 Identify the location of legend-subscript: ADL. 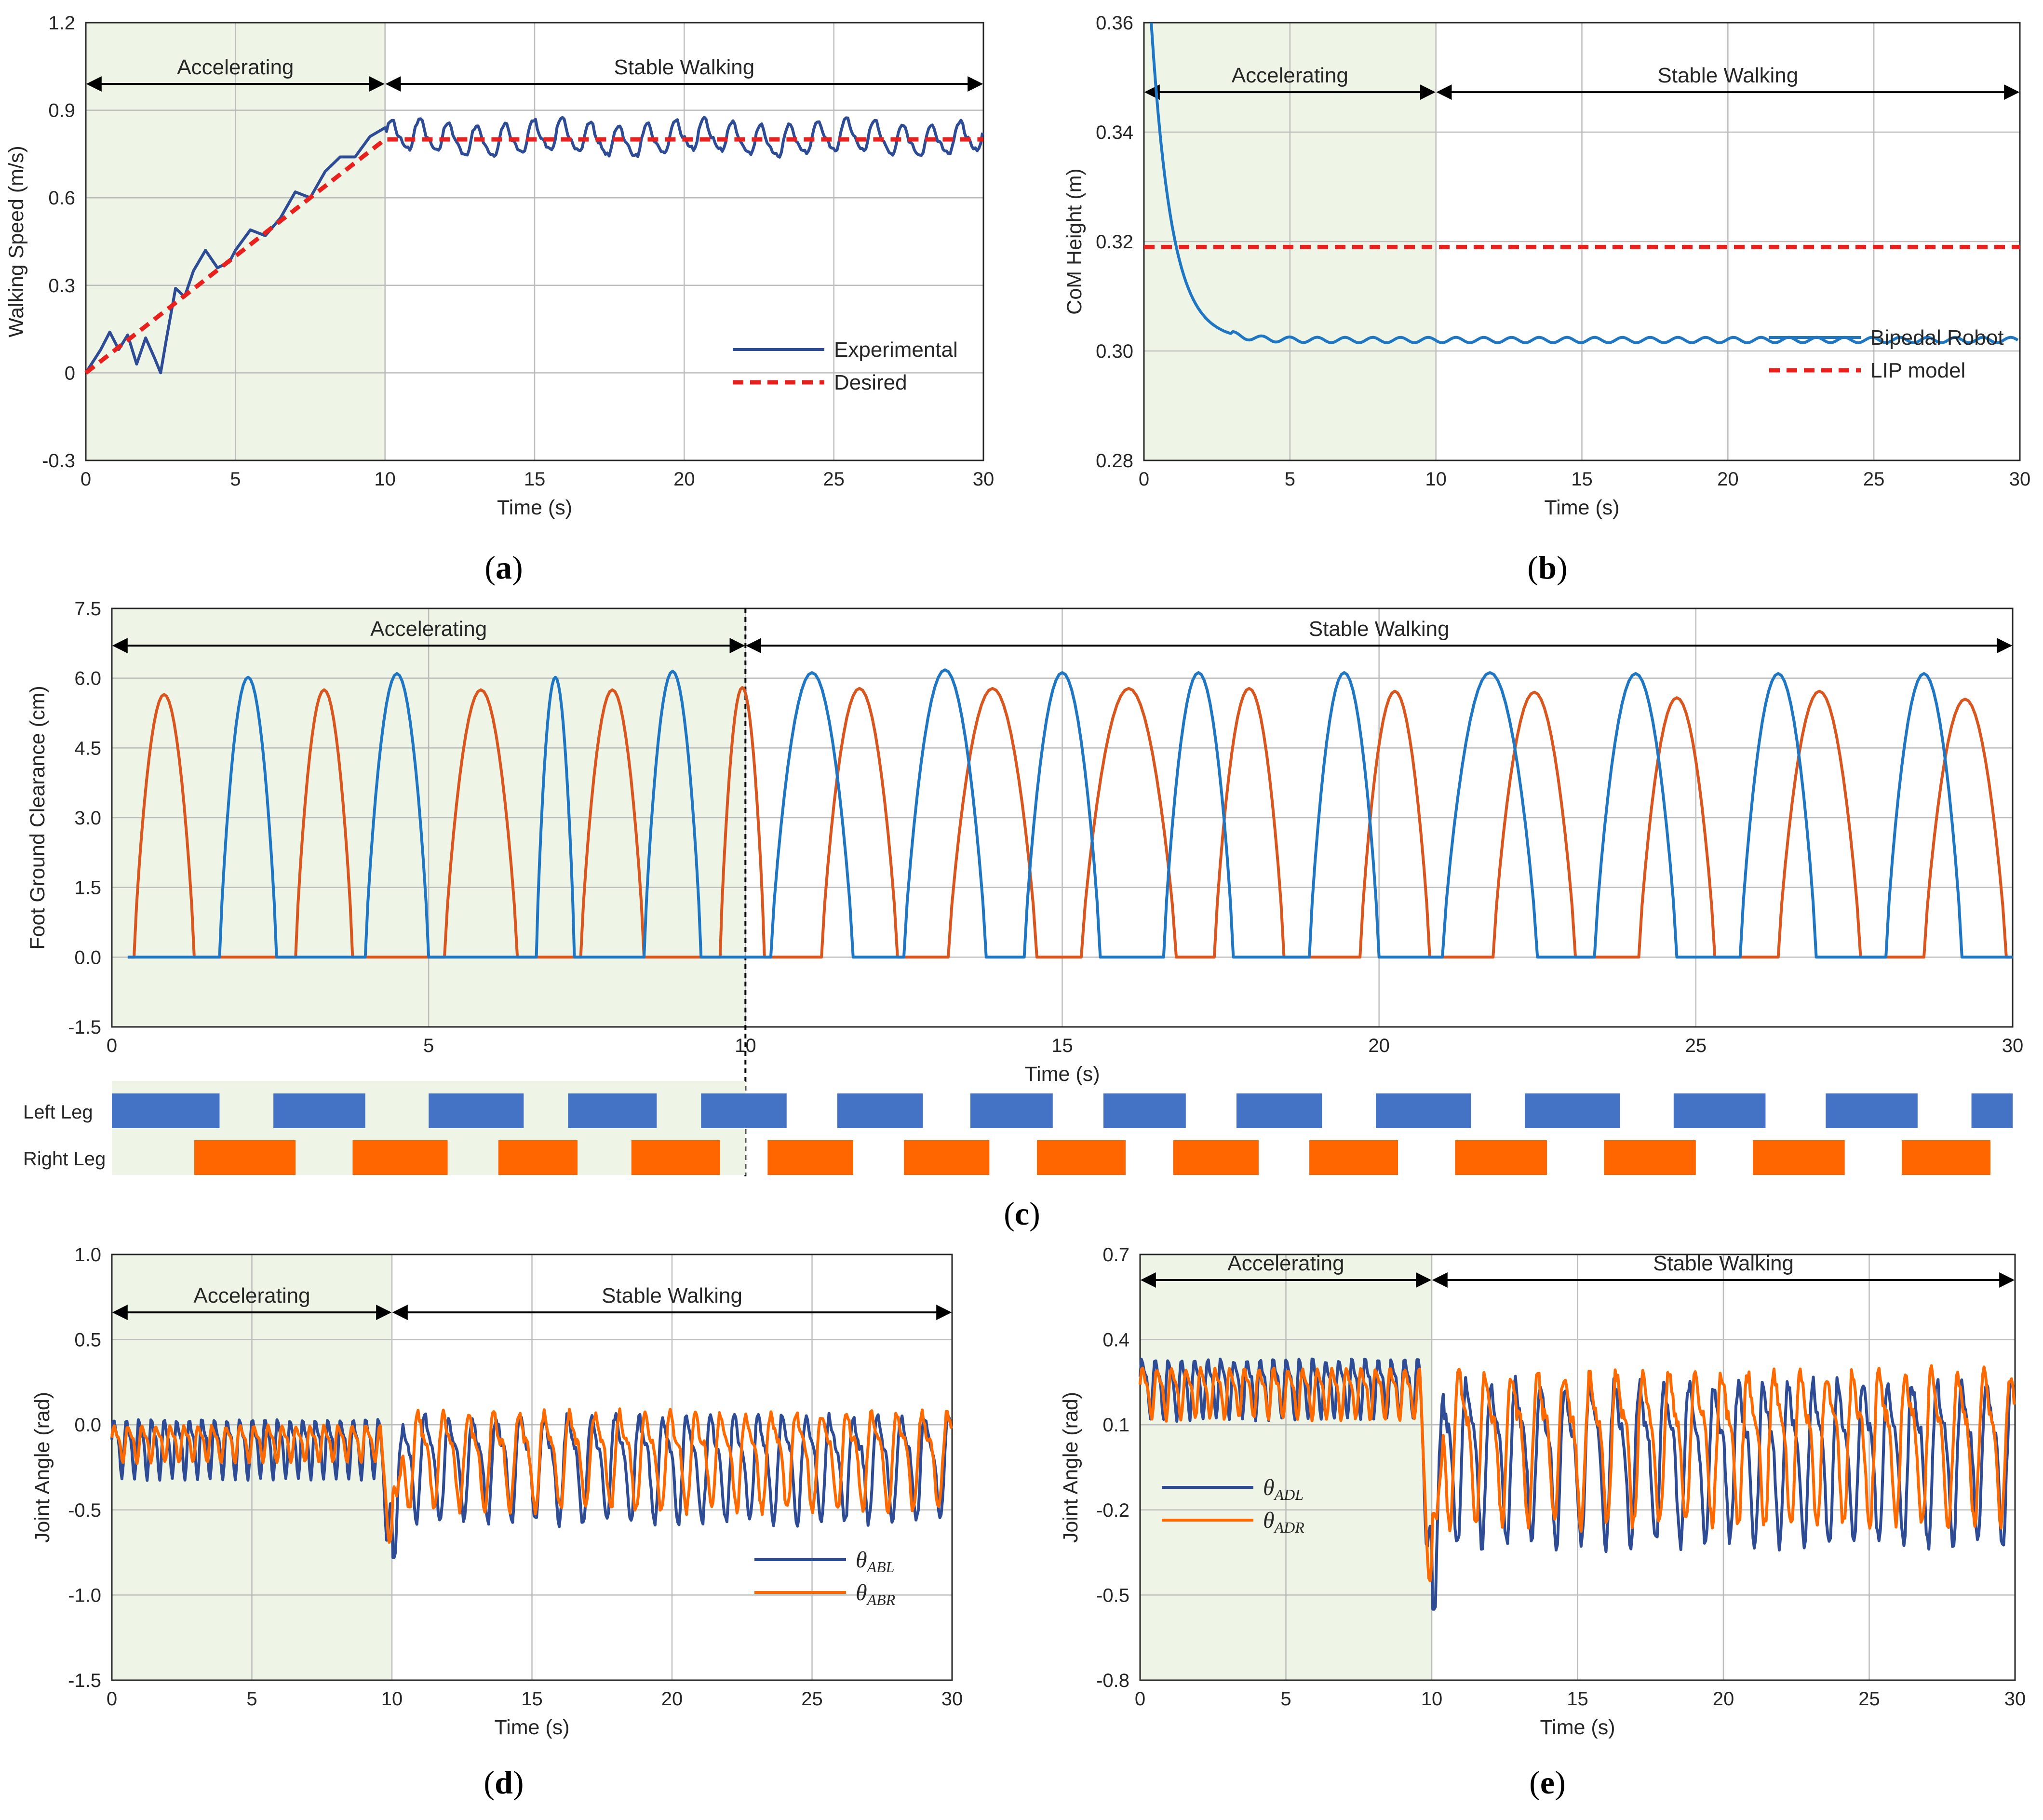
(1289, 1494).